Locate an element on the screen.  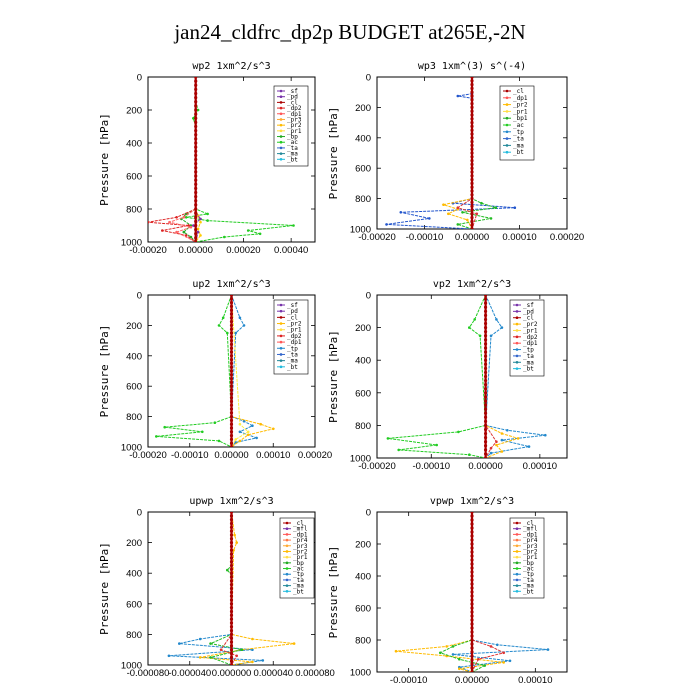
legend-label: _pd is located at coordinates (528, 311).